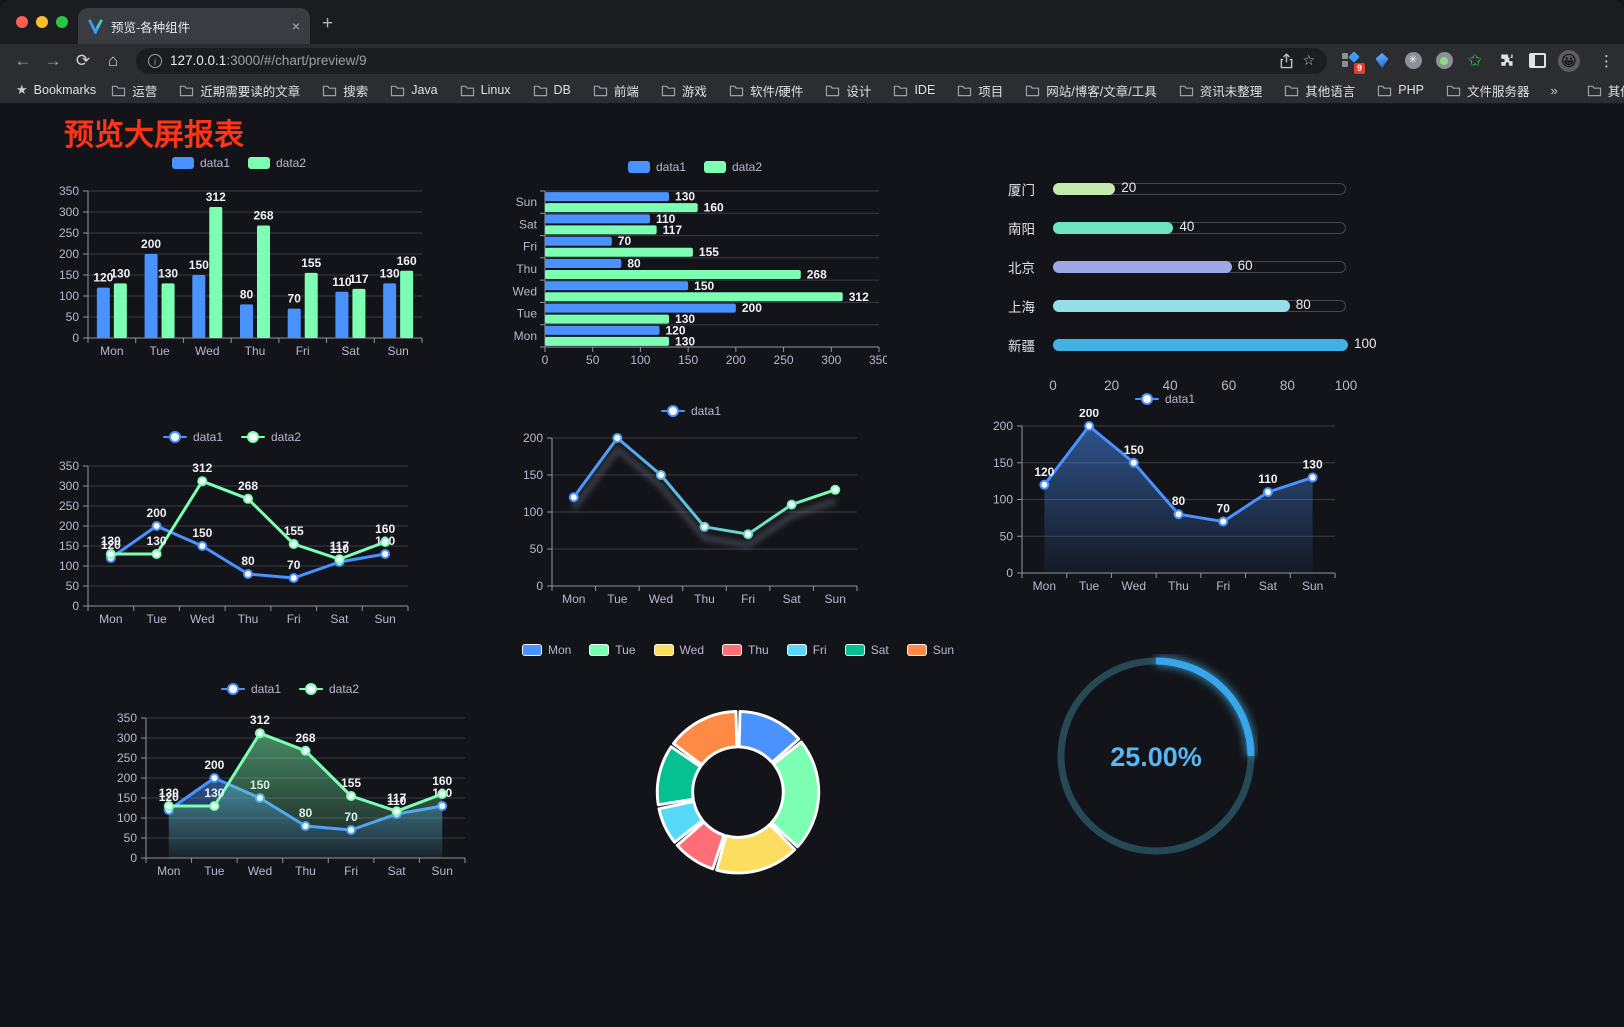  I want to click on bookmark-label: IDE, so click(925, 90).